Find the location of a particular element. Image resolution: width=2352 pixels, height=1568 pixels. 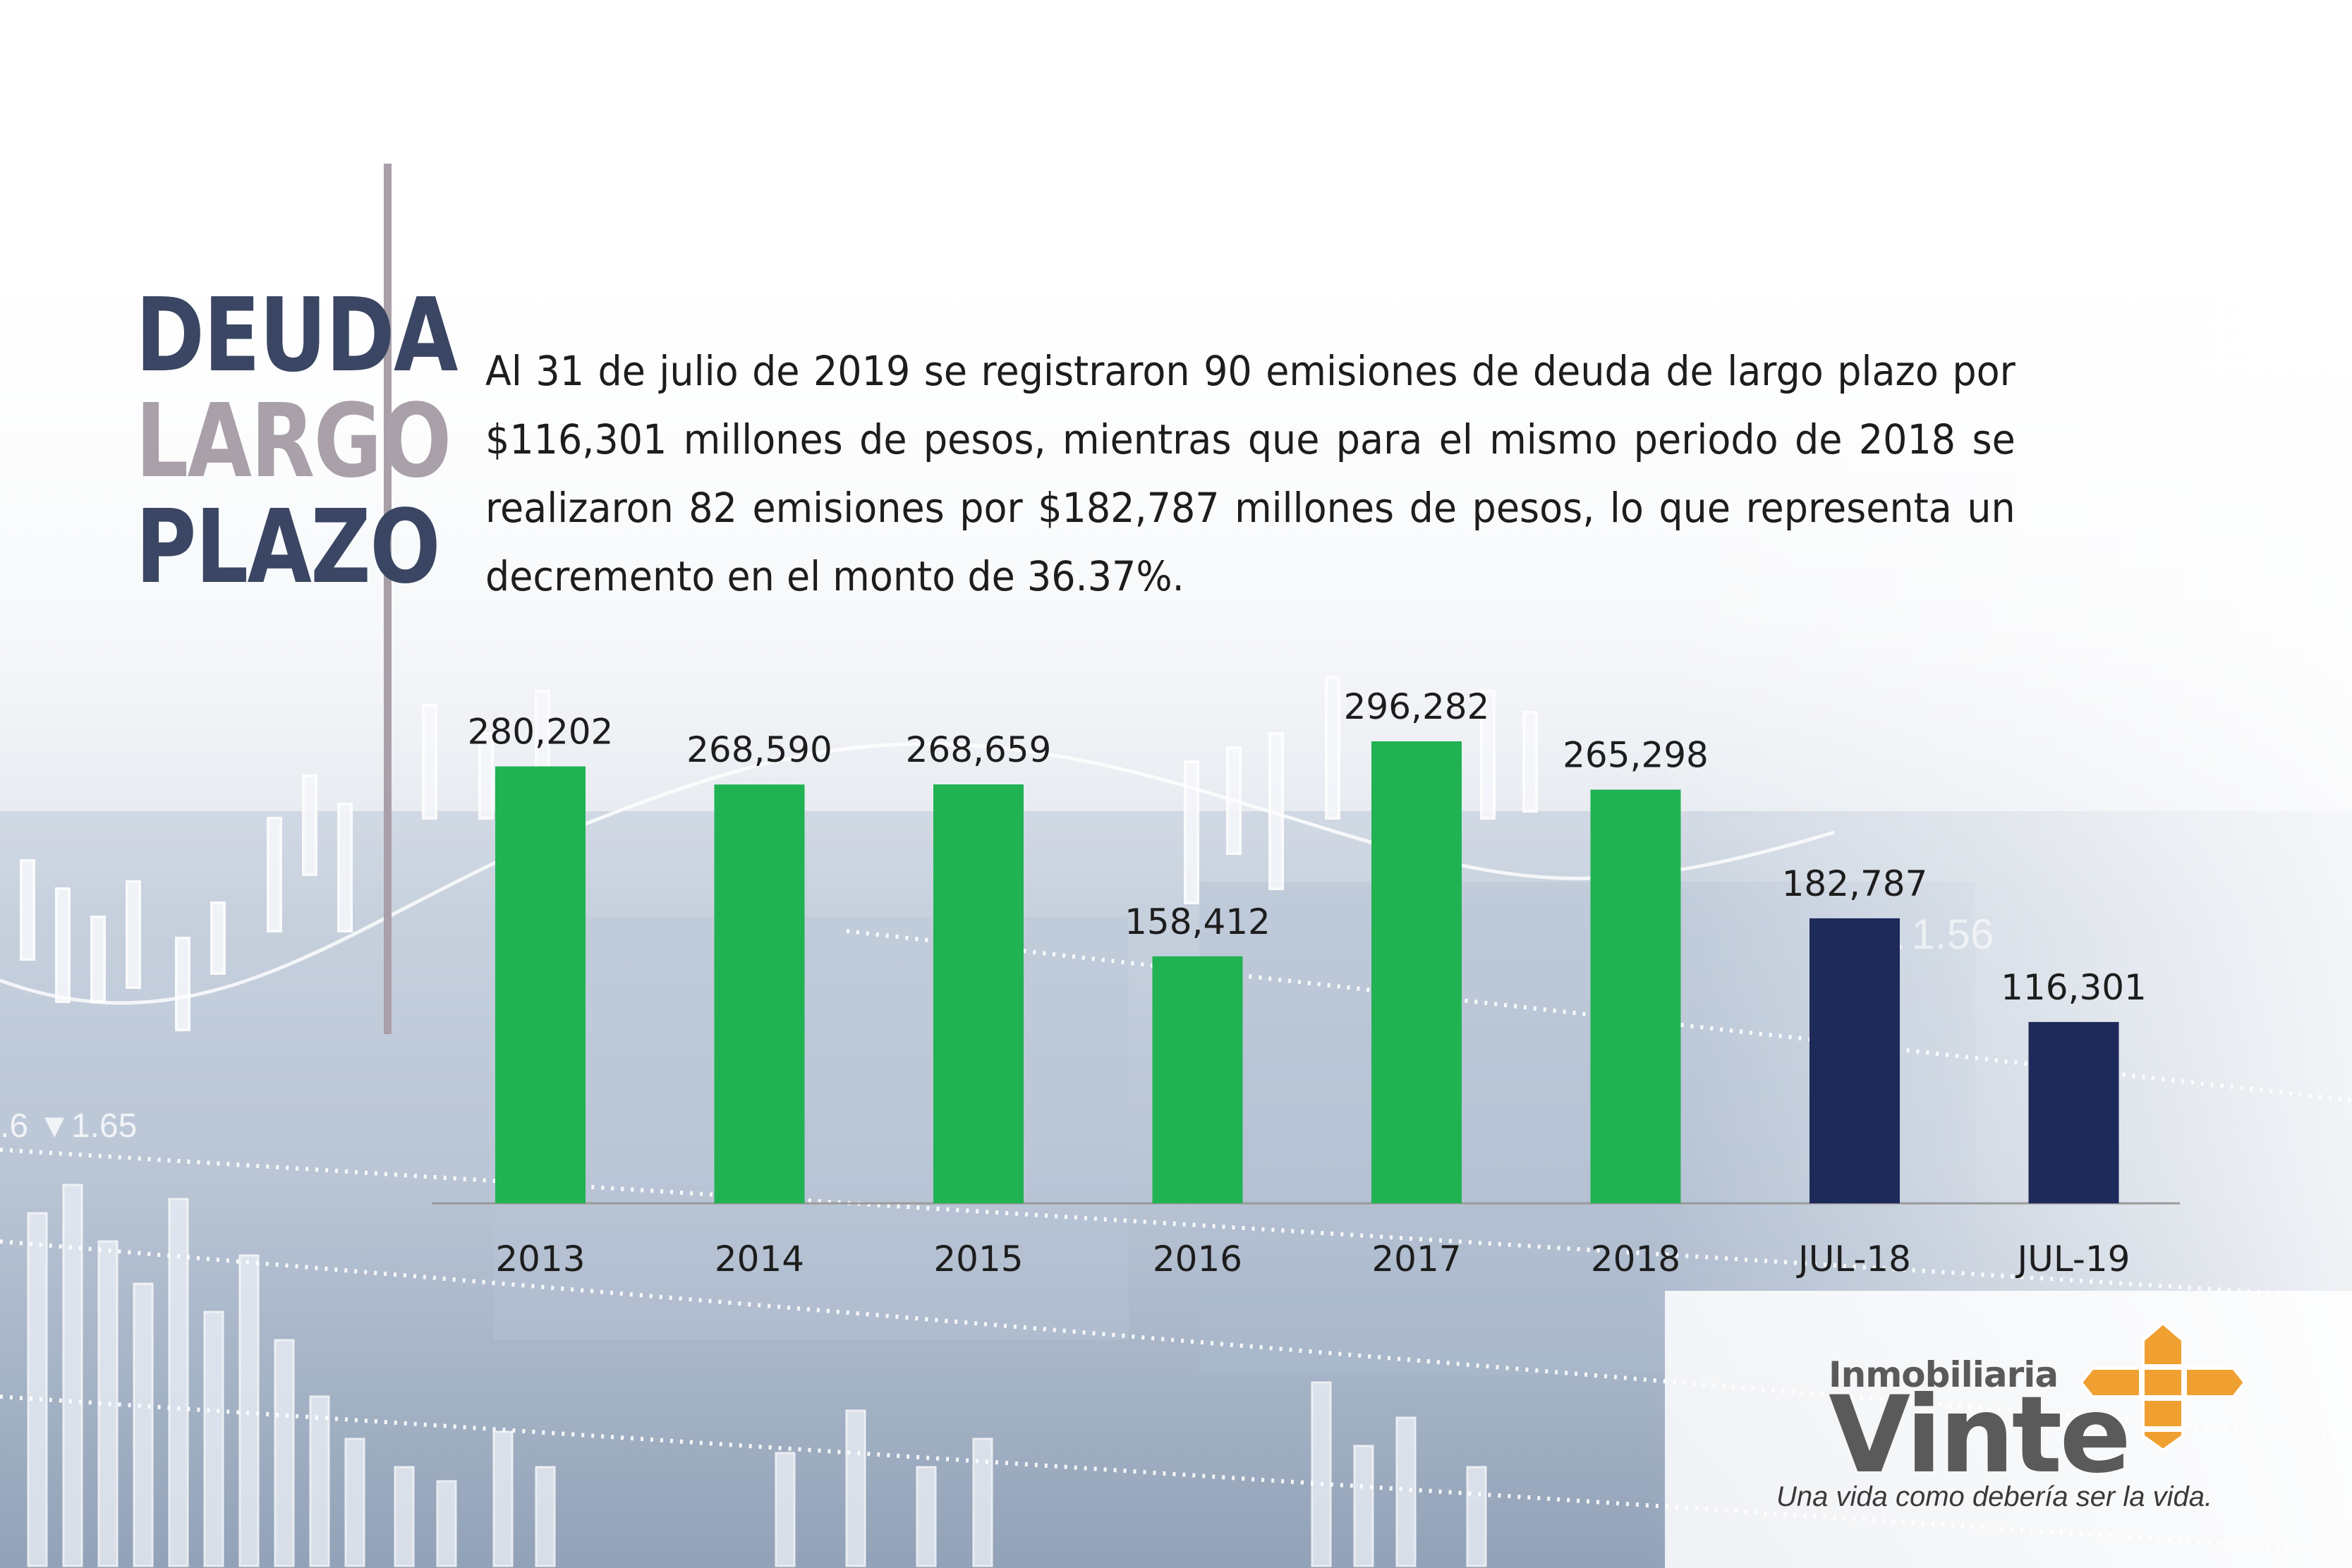

heading-divider is located at coordinates (388, 599).